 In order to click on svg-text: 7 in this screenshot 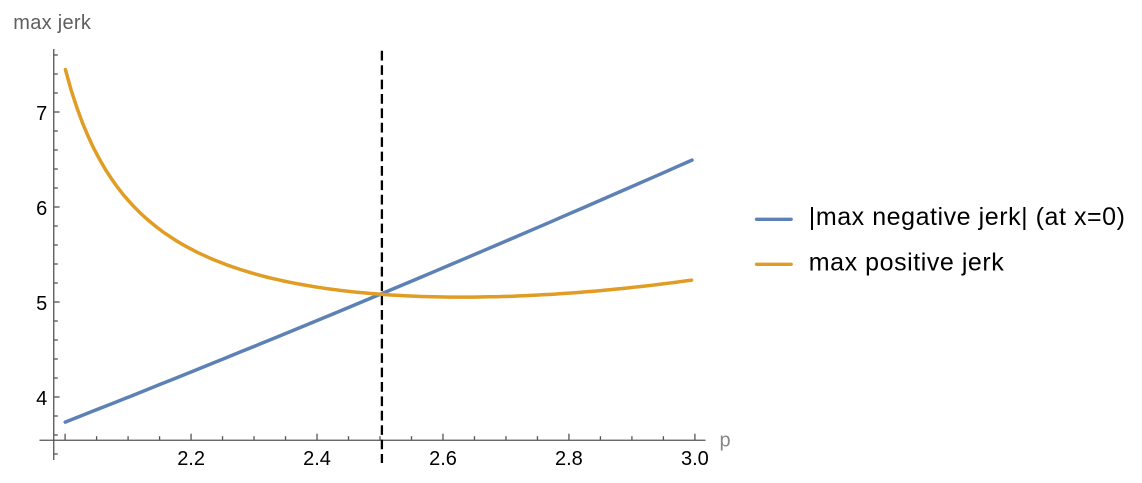, I will do `click(41, 114)`.